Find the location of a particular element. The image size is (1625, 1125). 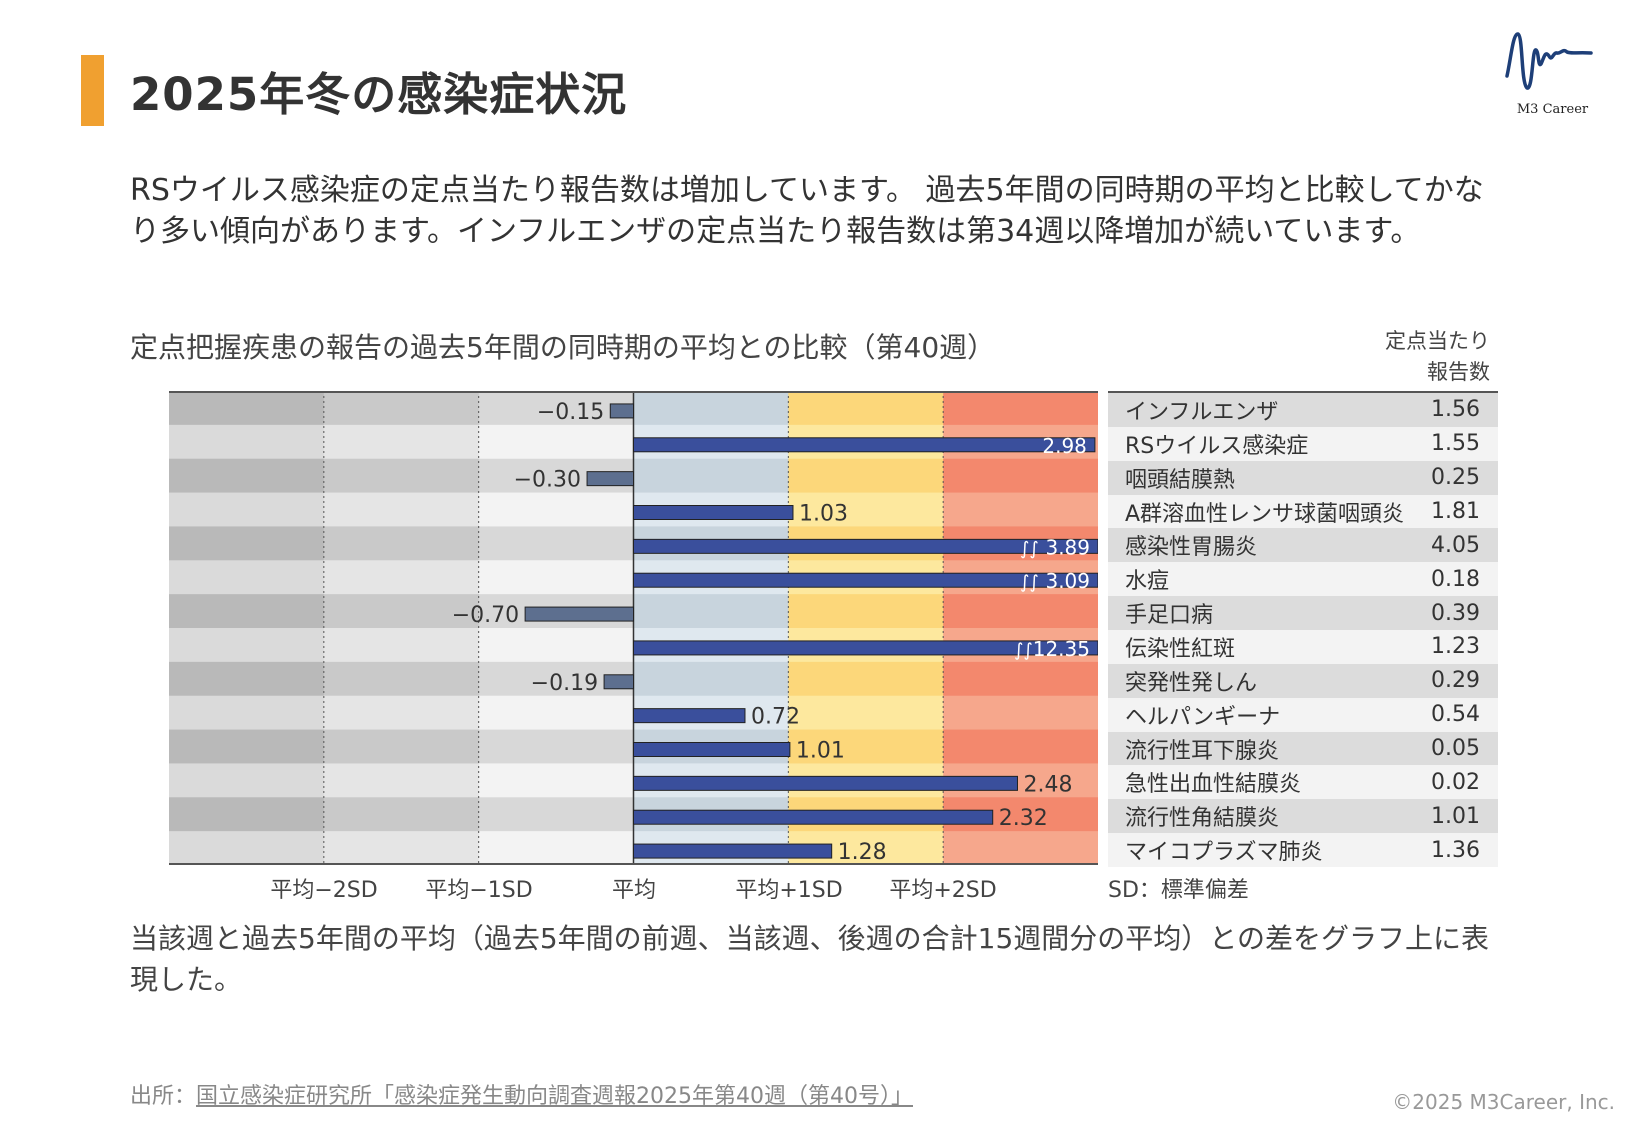

disease-name: RSウイルス感染症 is located at coordinates (1217, 446).